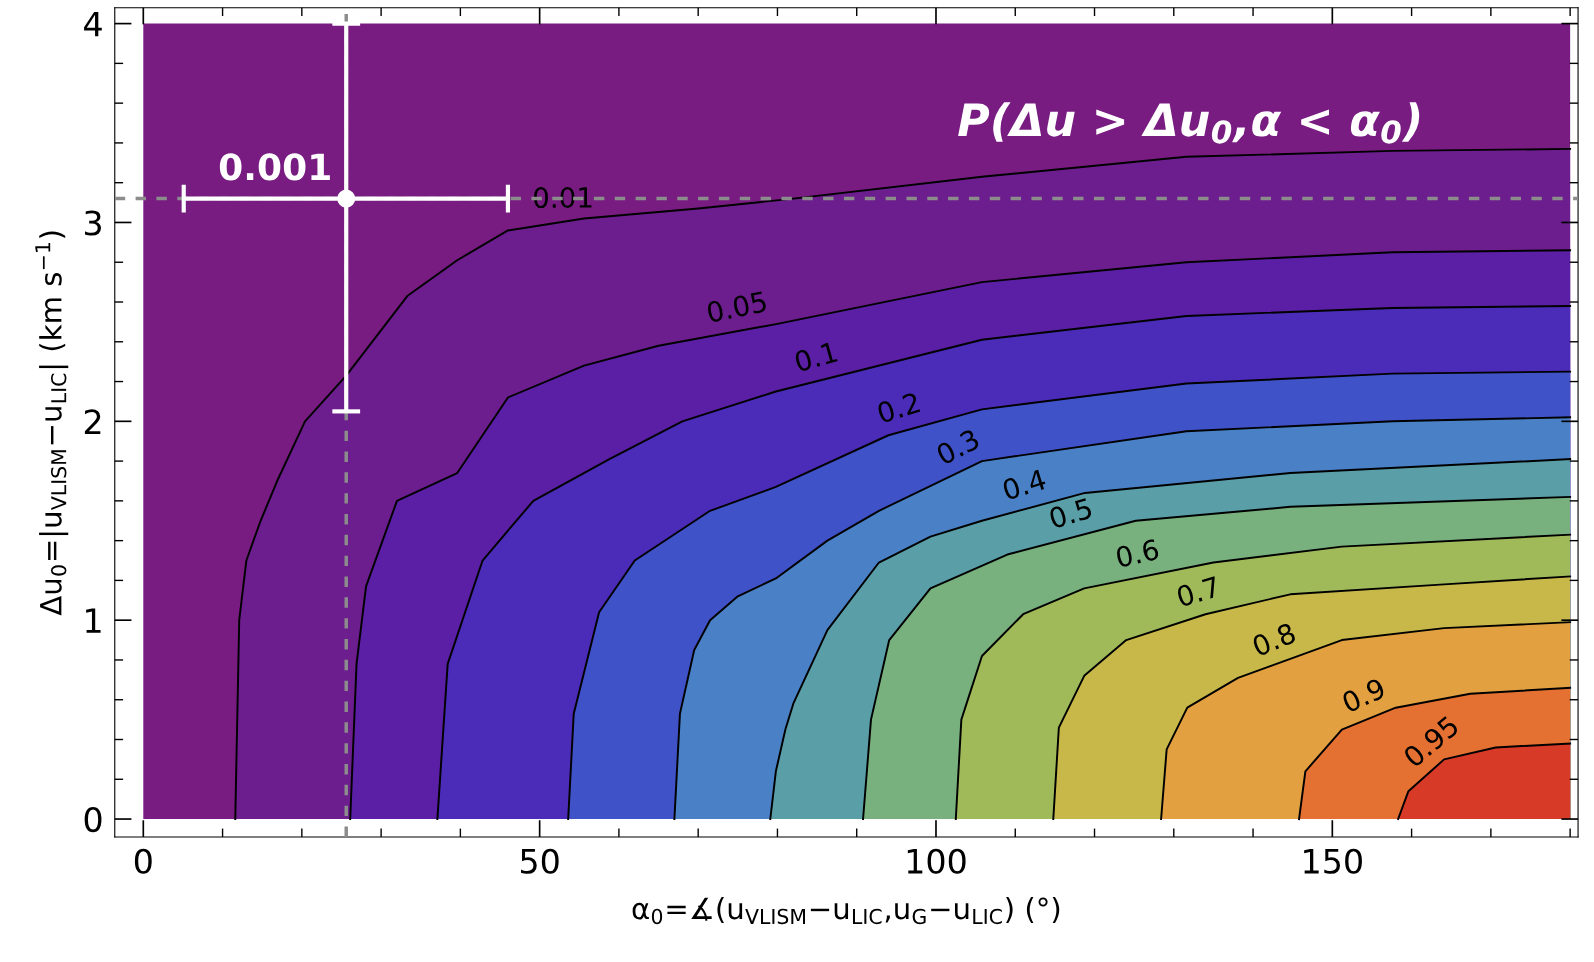 This screenshot has width=1594, height=962. I want to click on y-tick-label: 1, so click(93, 620).